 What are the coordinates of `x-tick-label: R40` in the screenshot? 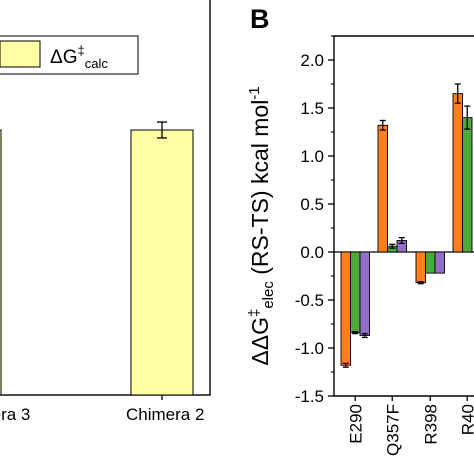 It's located at (466, 419).